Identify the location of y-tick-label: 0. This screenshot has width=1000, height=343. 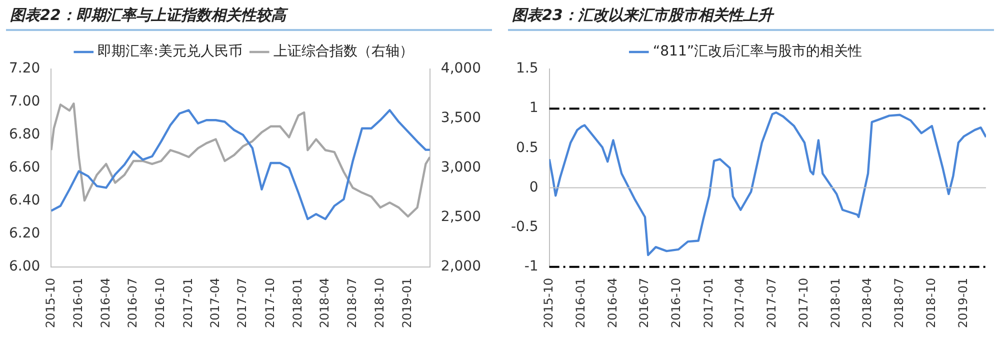
(533, 187).